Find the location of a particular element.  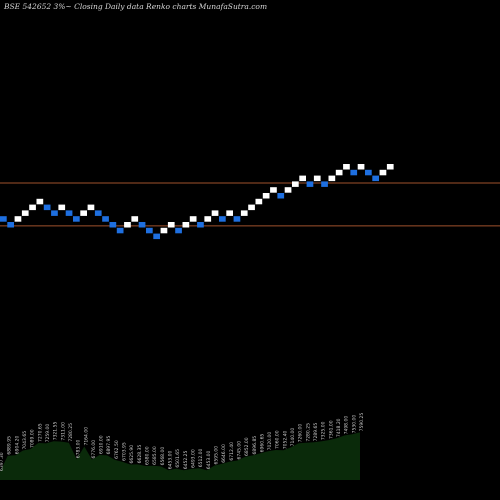

volume-label-2: 6904.20 is located at coordinates (17, 444).